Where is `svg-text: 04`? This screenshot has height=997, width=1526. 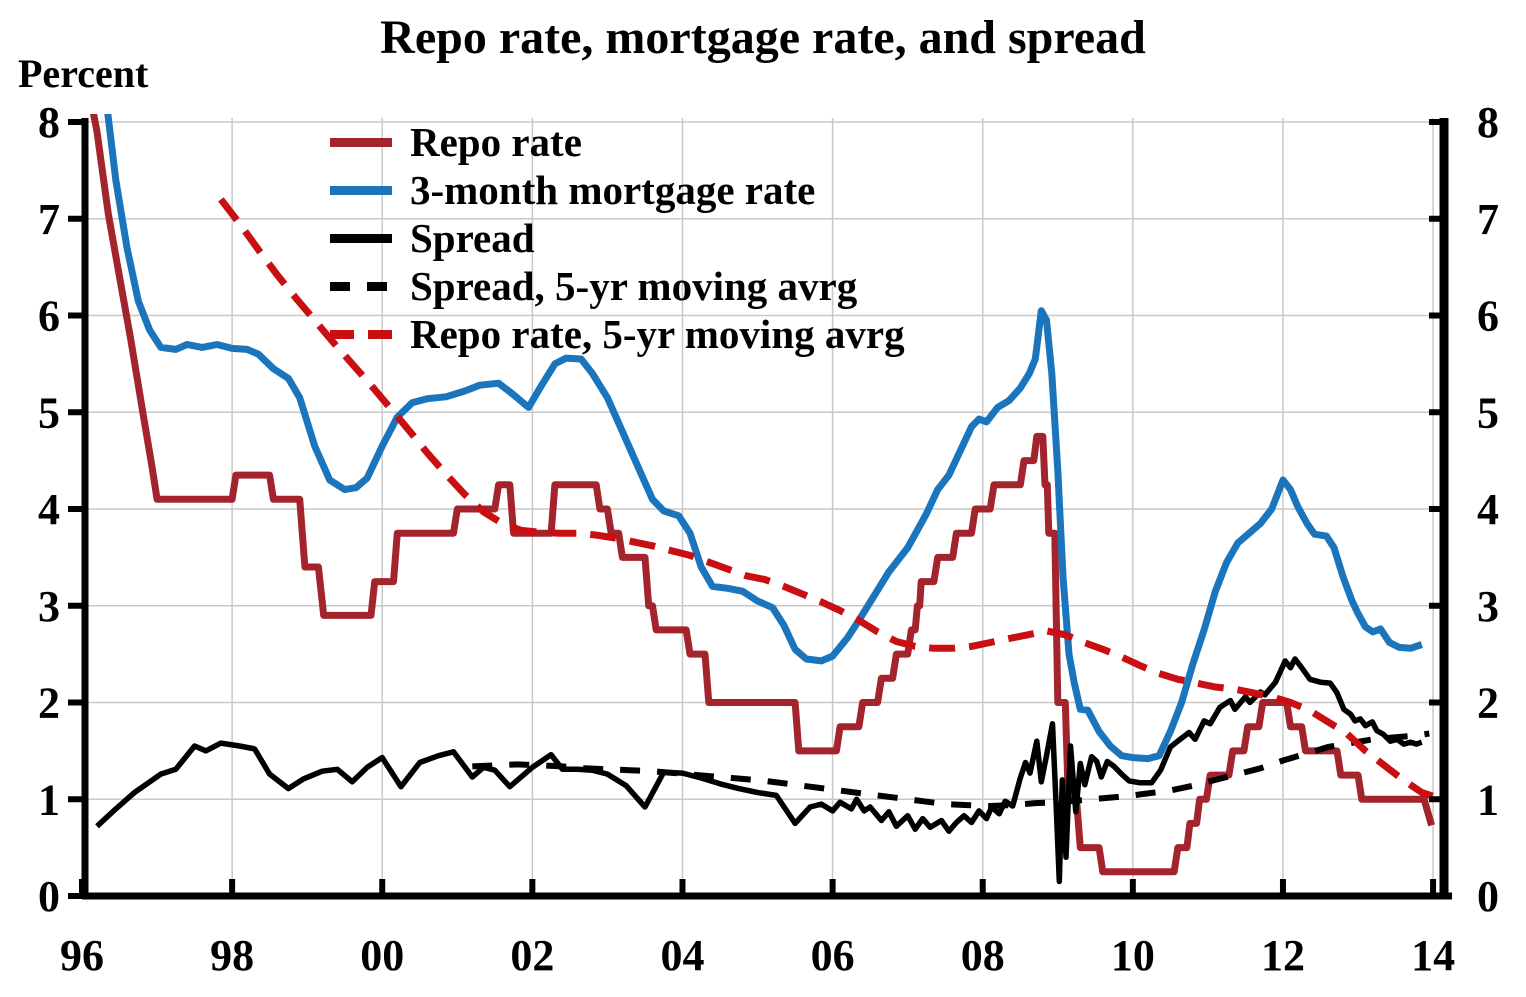 svg-text: 04 is located at coordinates (682, 955).